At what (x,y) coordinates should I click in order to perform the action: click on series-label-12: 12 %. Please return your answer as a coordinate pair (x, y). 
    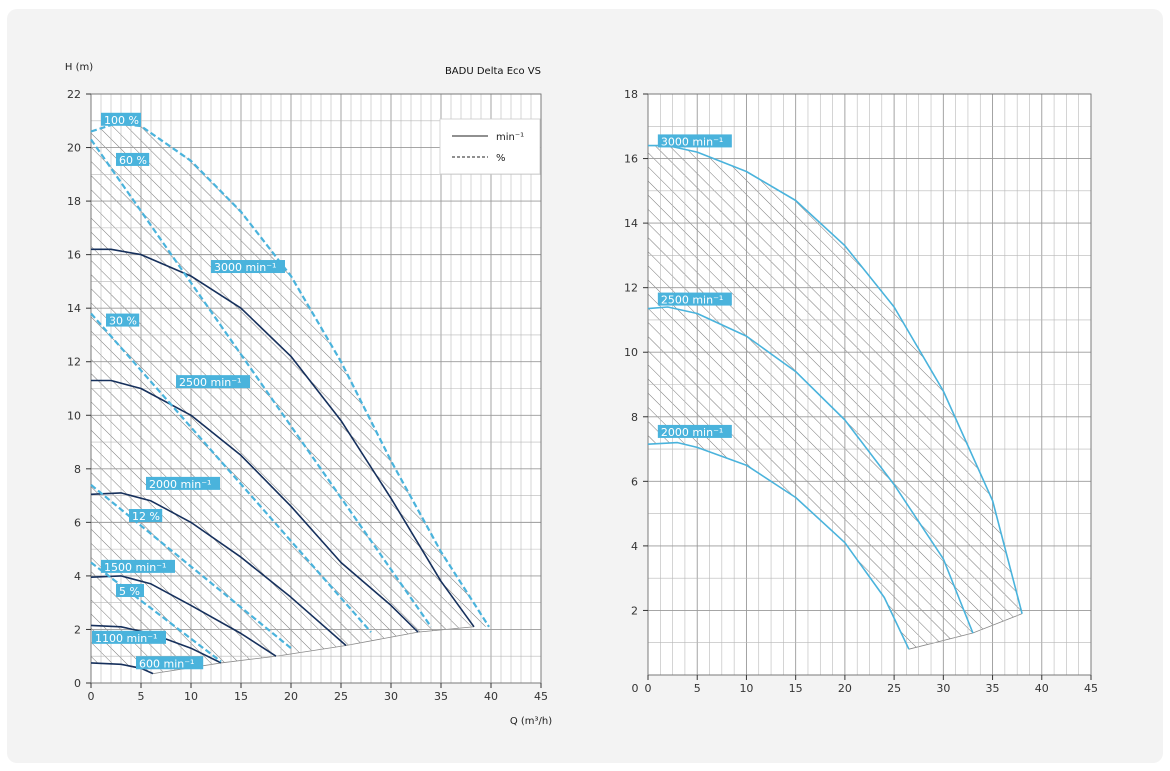
    Looking at the image, I should click on (146, 516).